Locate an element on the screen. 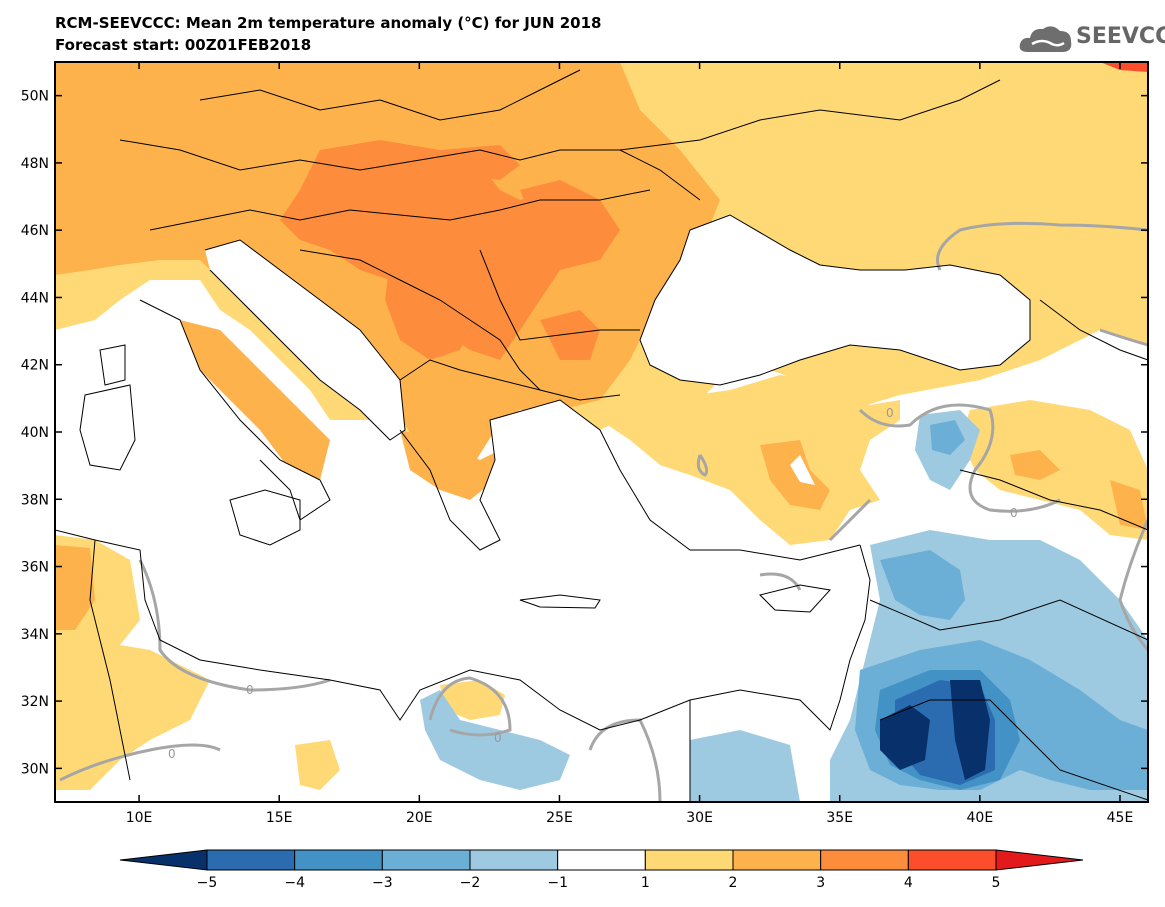 The height and width of the screenshot is (907, 1165). anomaly-region-minus1-libya is located at coordinates (495, 740).